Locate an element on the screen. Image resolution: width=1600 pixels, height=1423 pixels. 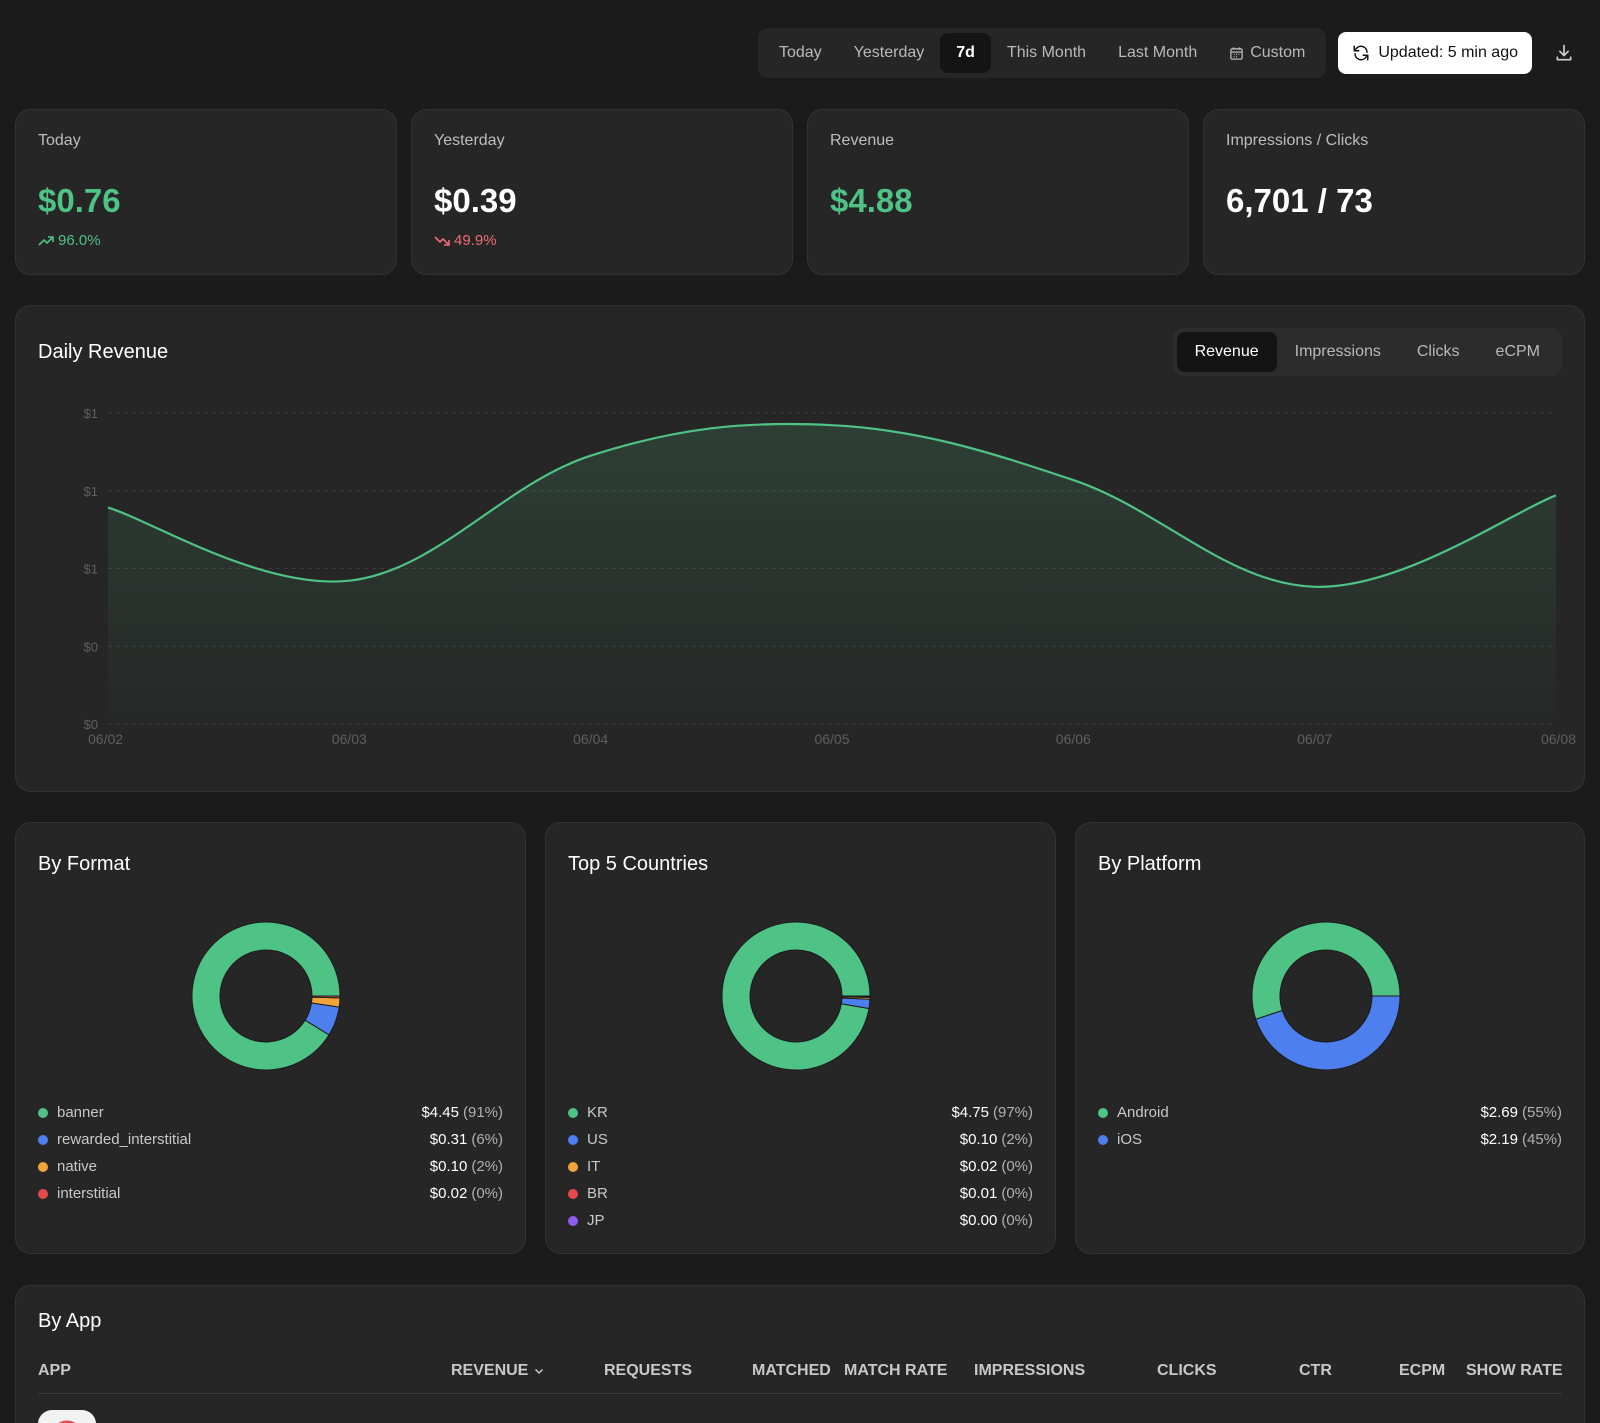
range-label: Last Month is located at coordinates (1158, 52).